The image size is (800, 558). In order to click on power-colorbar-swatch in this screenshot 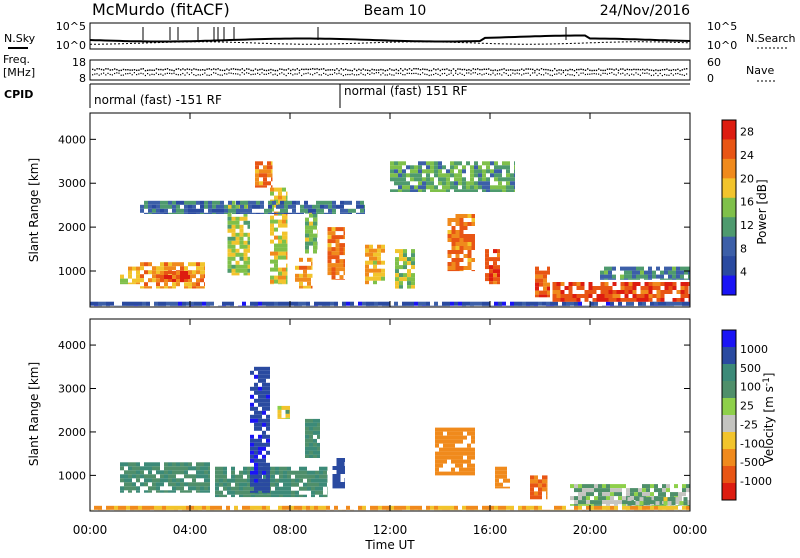, I will do `click(729, 286)`.